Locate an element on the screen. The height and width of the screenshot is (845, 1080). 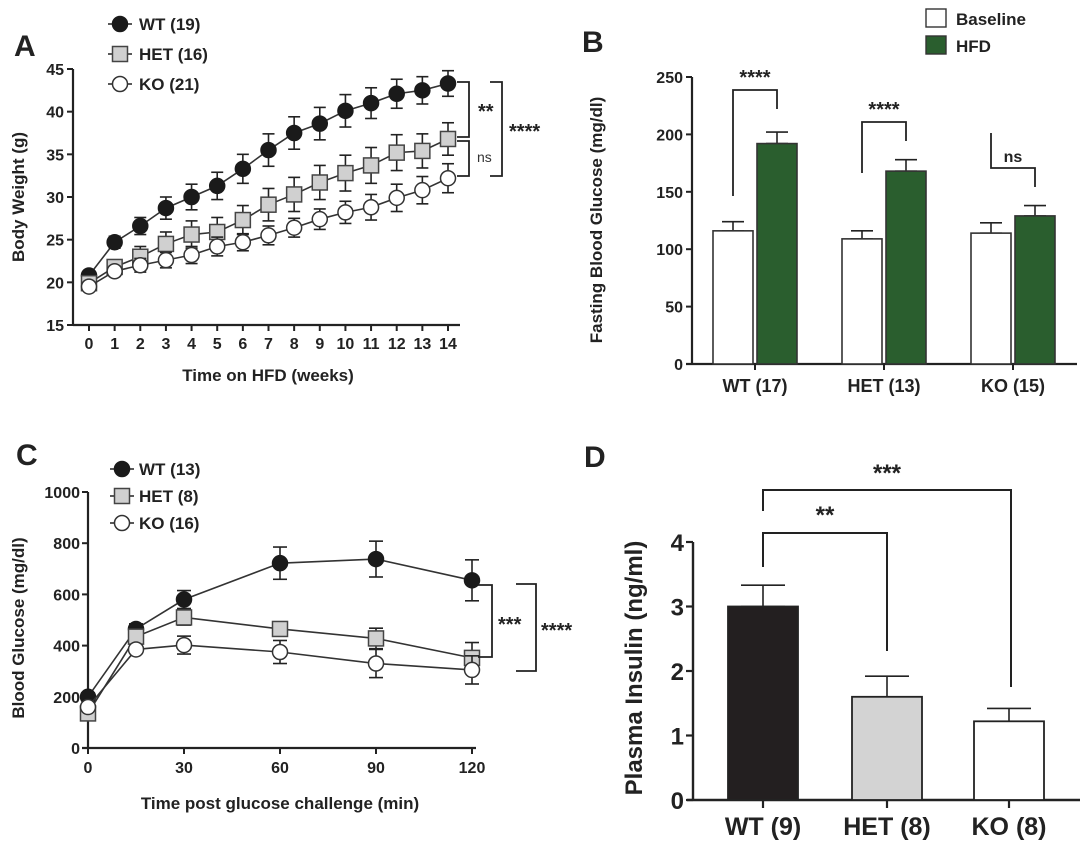
y-tick-label: 40 is located at coordinates (55, 113).